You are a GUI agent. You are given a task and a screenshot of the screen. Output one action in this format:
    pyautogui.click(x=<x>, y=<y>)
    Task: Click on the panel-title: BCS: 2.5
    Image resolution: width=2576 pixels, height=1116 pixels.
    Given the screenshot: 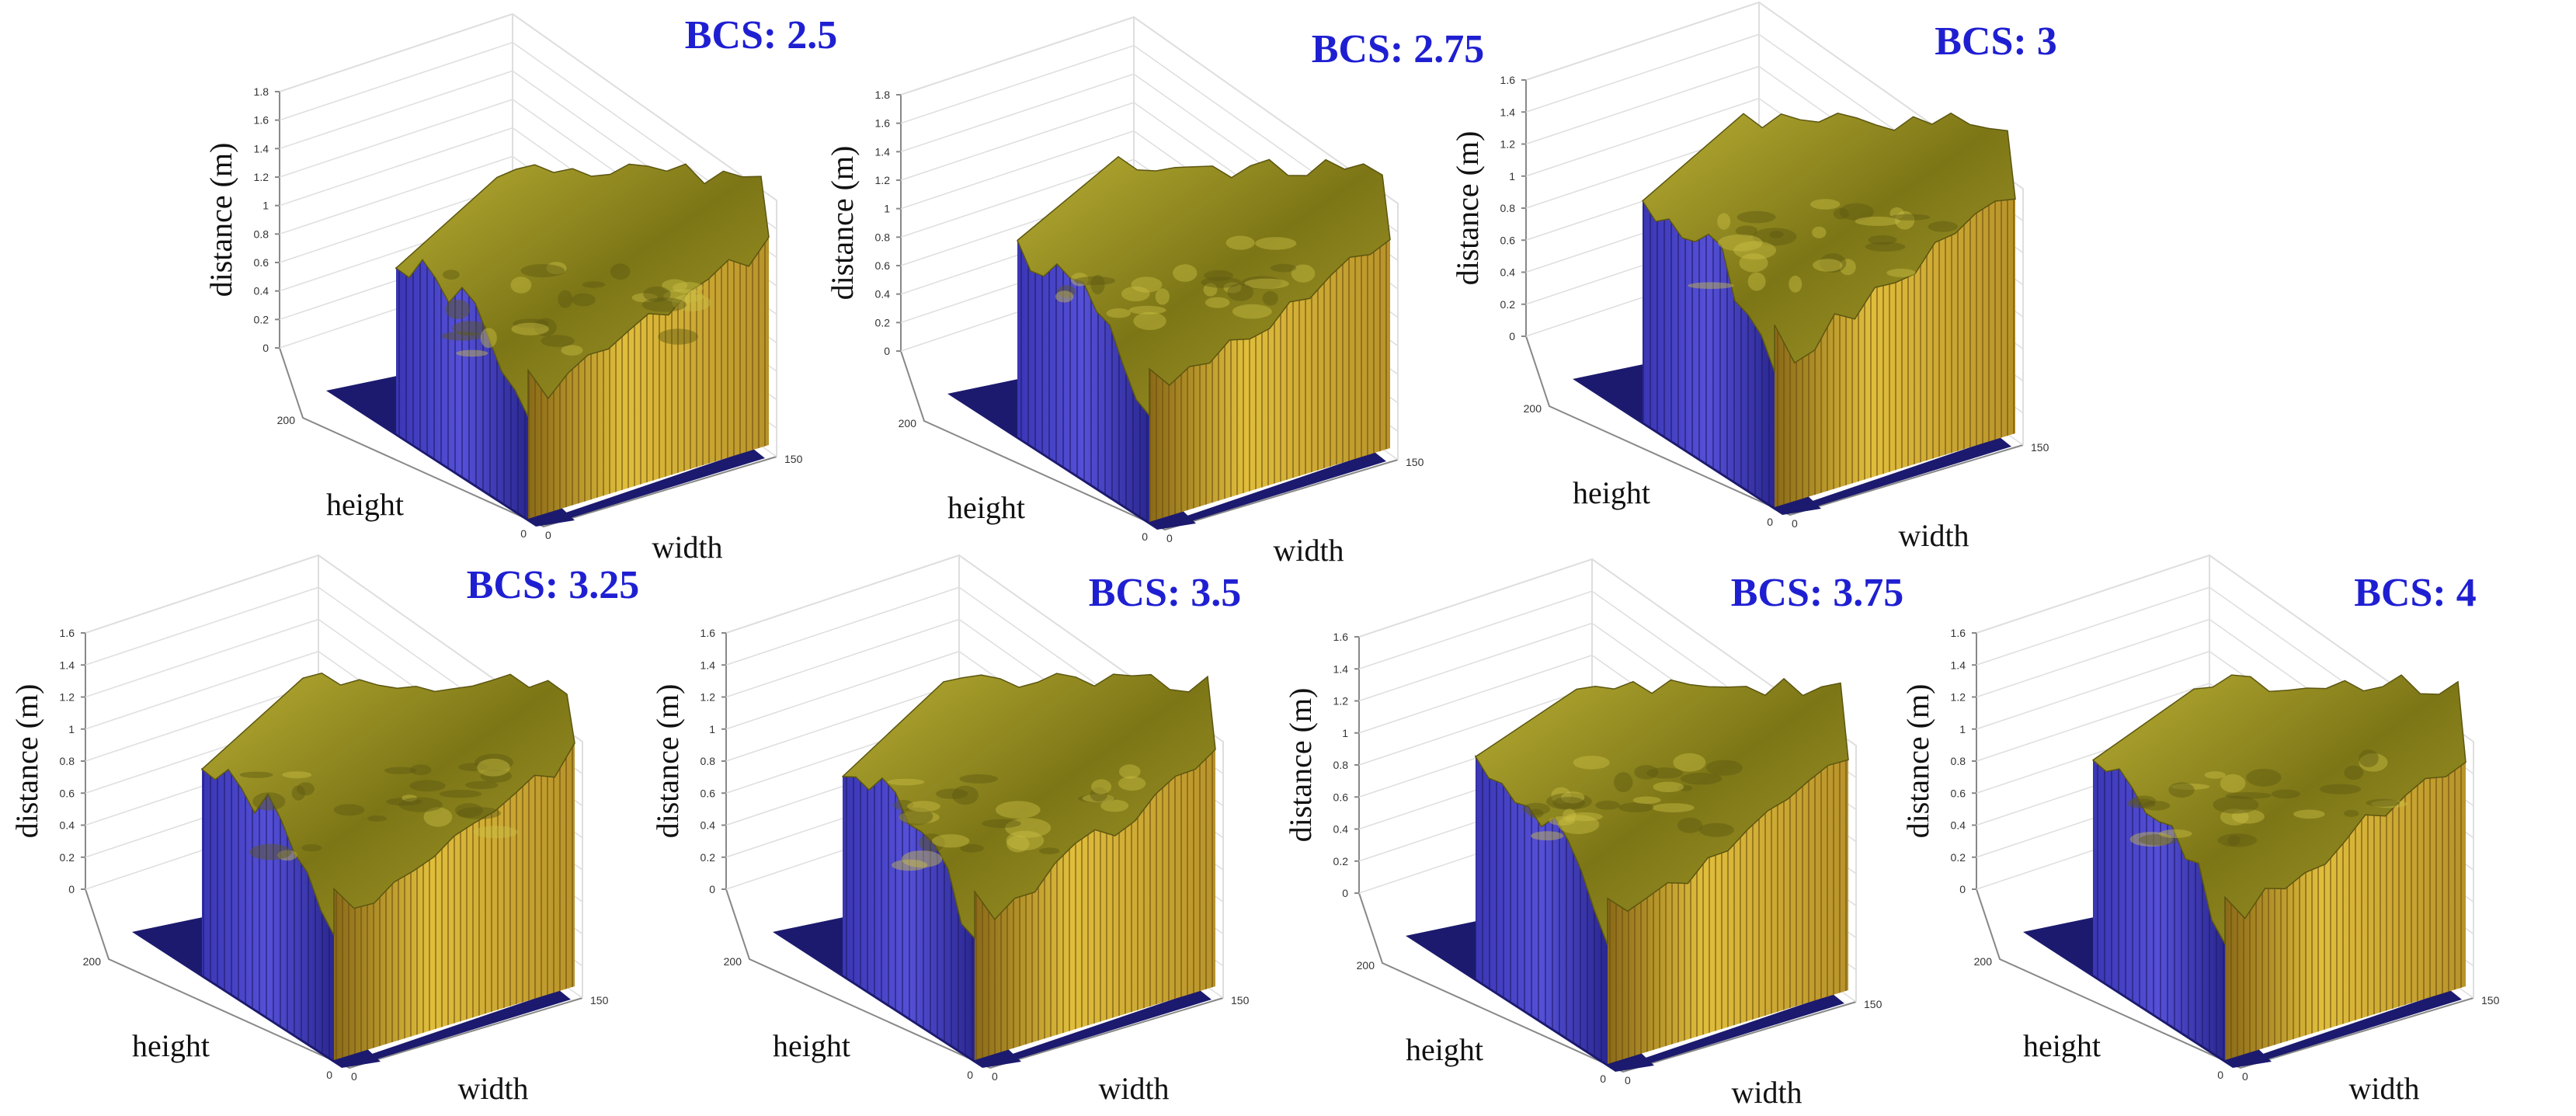 What is the action you would take?
    pyautogui.click(x=761, y=35)
    